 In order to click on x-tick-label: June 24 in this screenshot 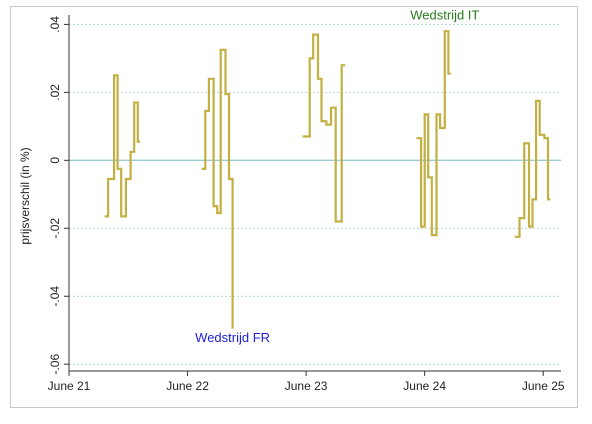, I will do `click(424, 386)`.